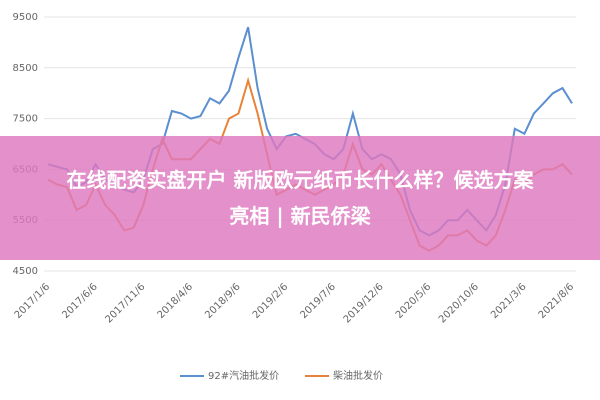  What do you see at coordinates (319, 301) in the screenshot?
I see `x-tick-label: 2019/7/6` at bounding box center [319, 301].